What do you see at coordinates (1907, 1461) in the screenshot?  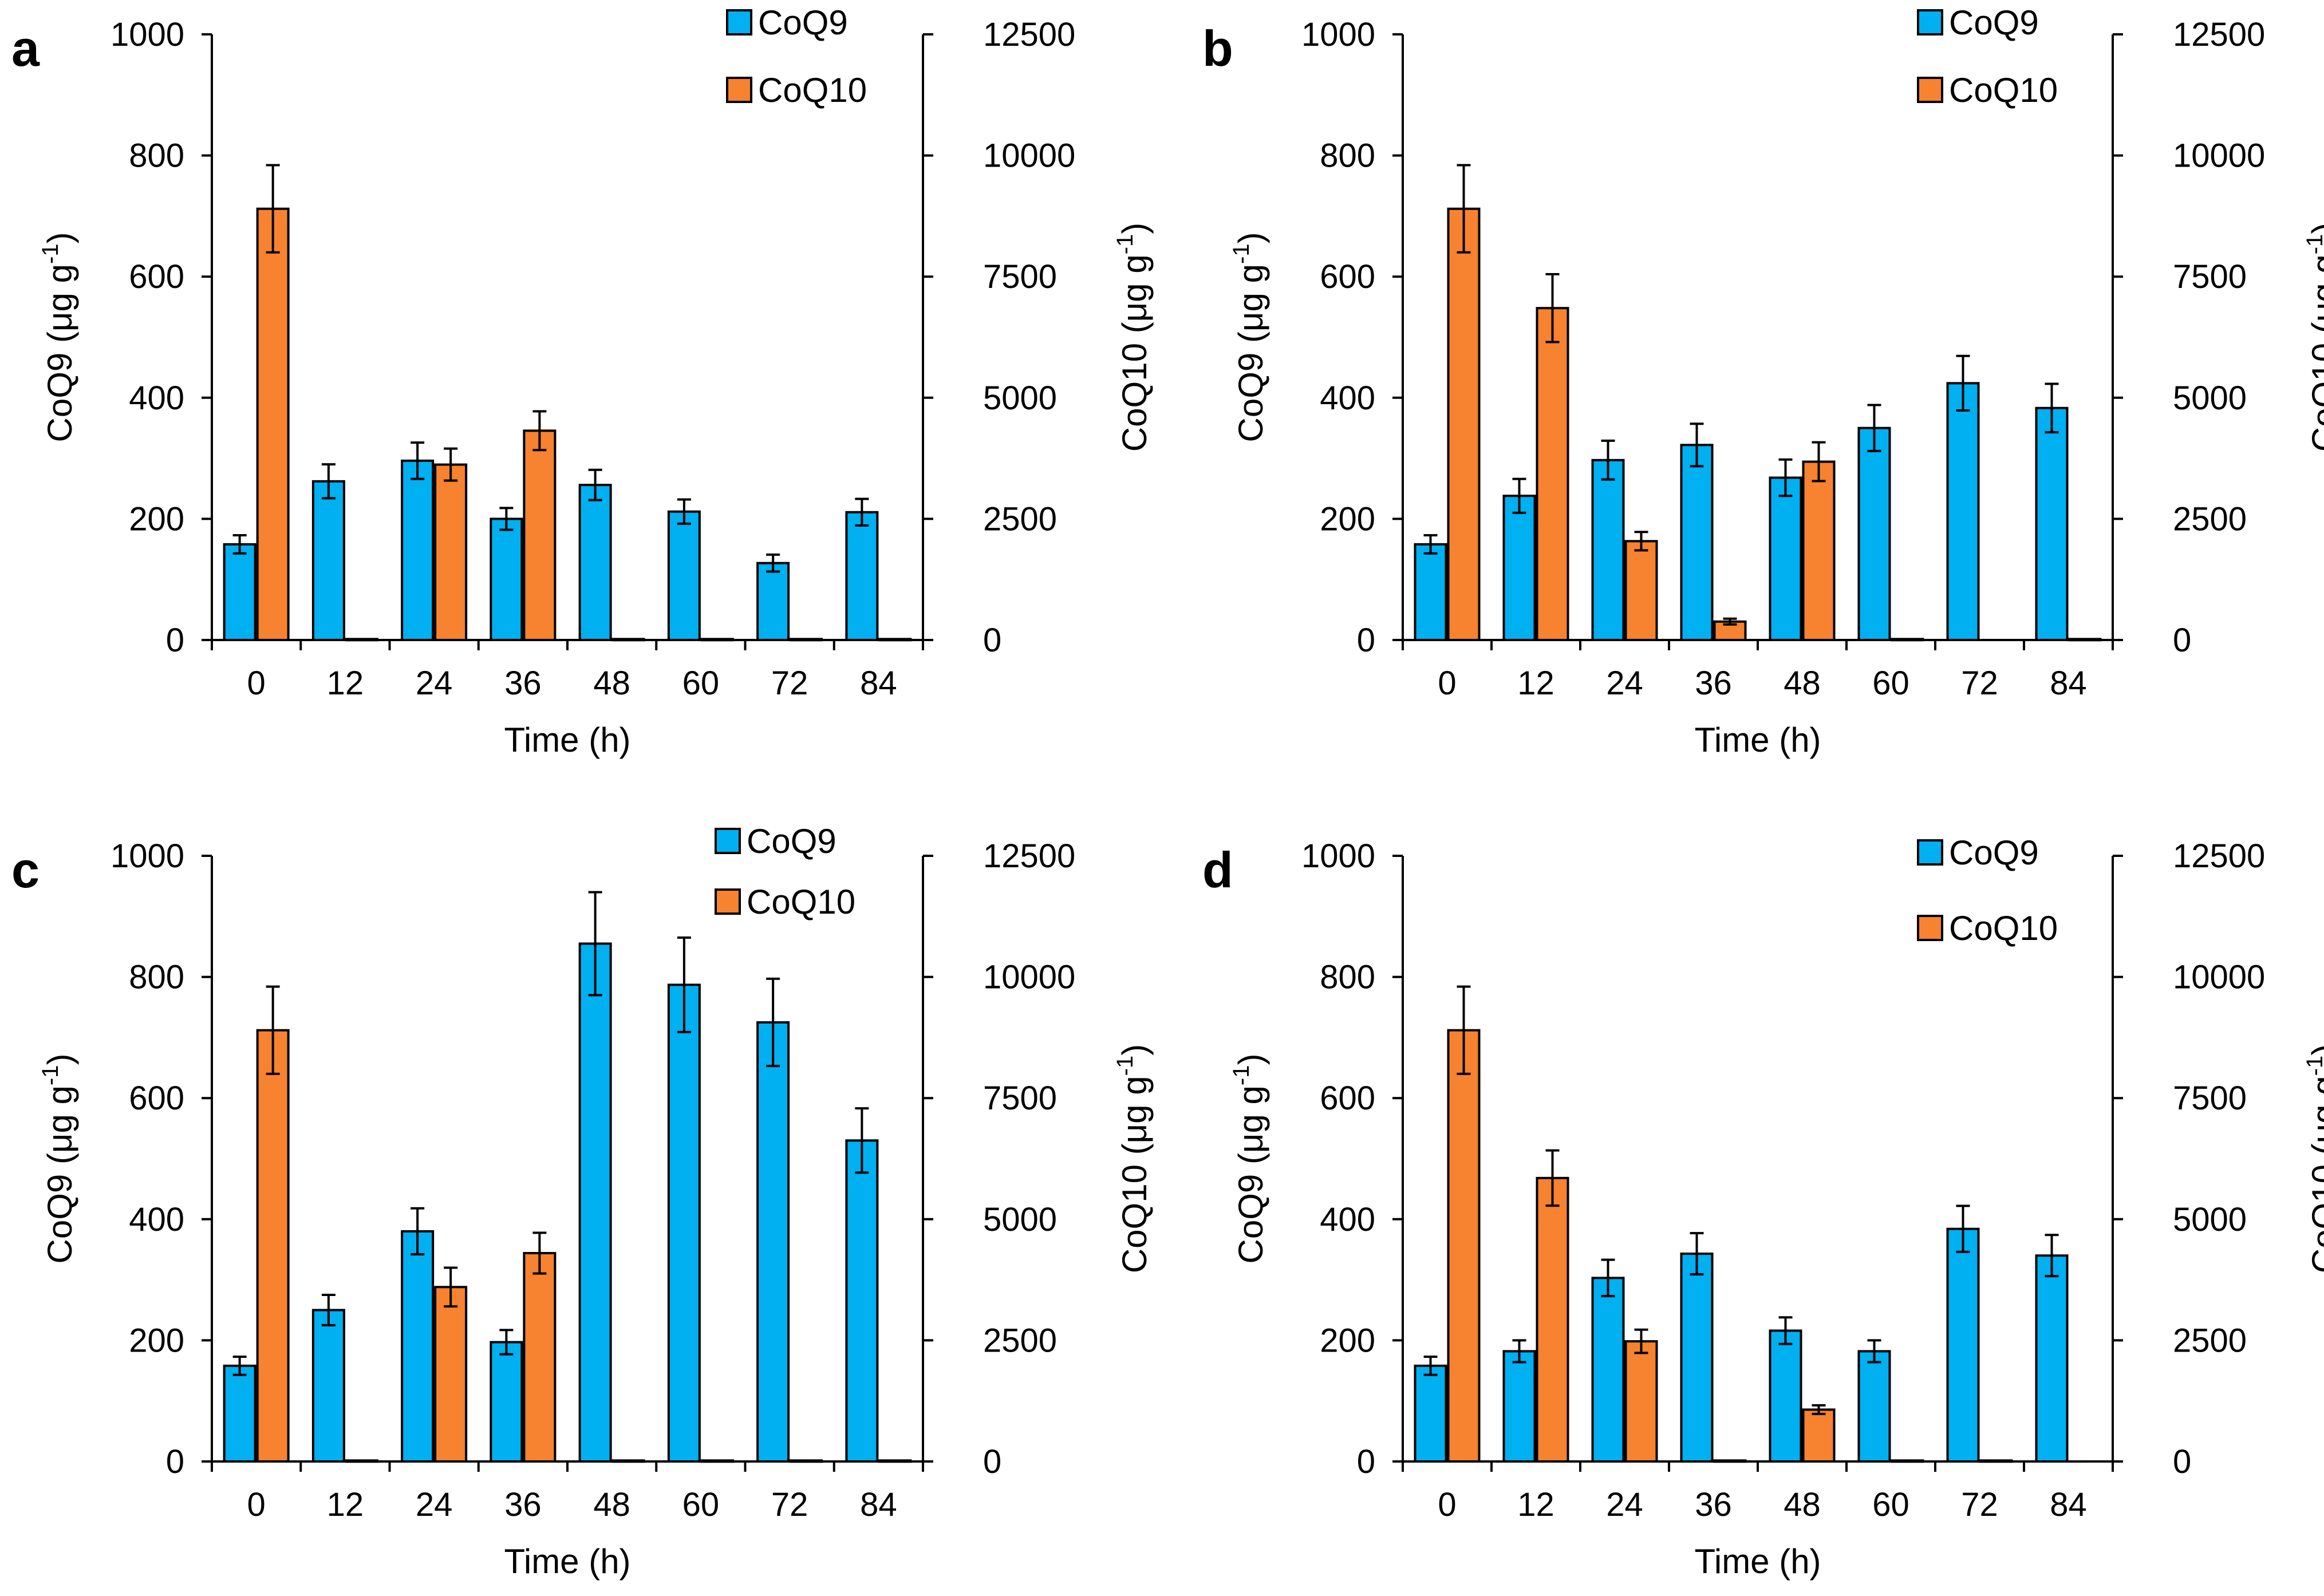 I see `bar-coq10-t60` at bounding box center [1907, 1461].